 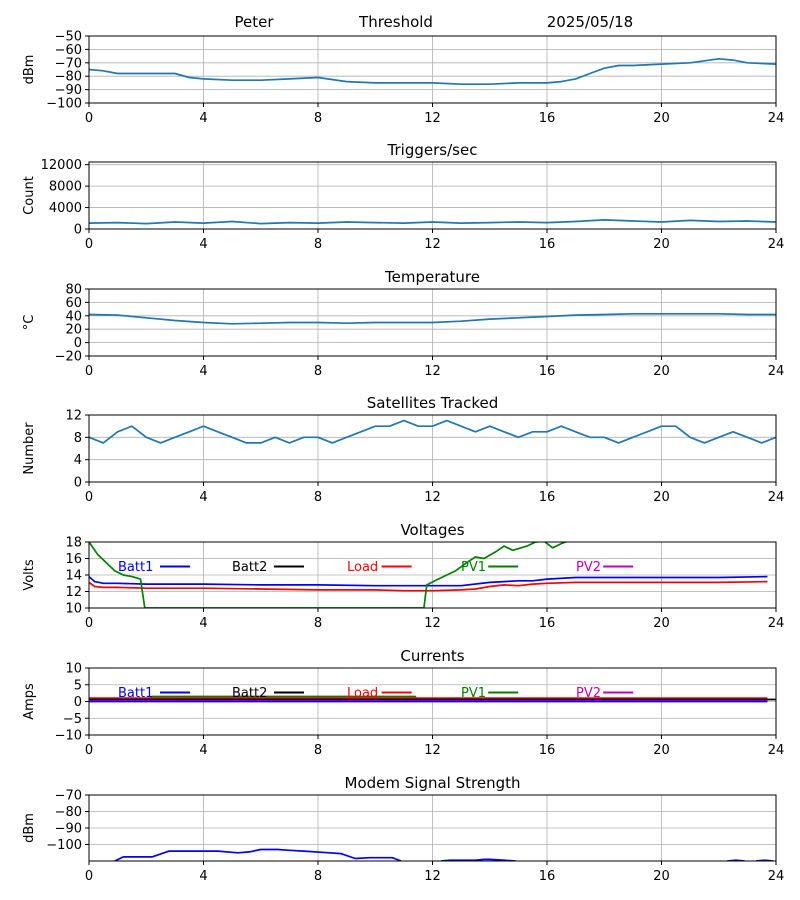 What do you see at coordinates (268, 693) in the screenshot?
I see `legend-item: Batt2` at bounding box center [268, 693].